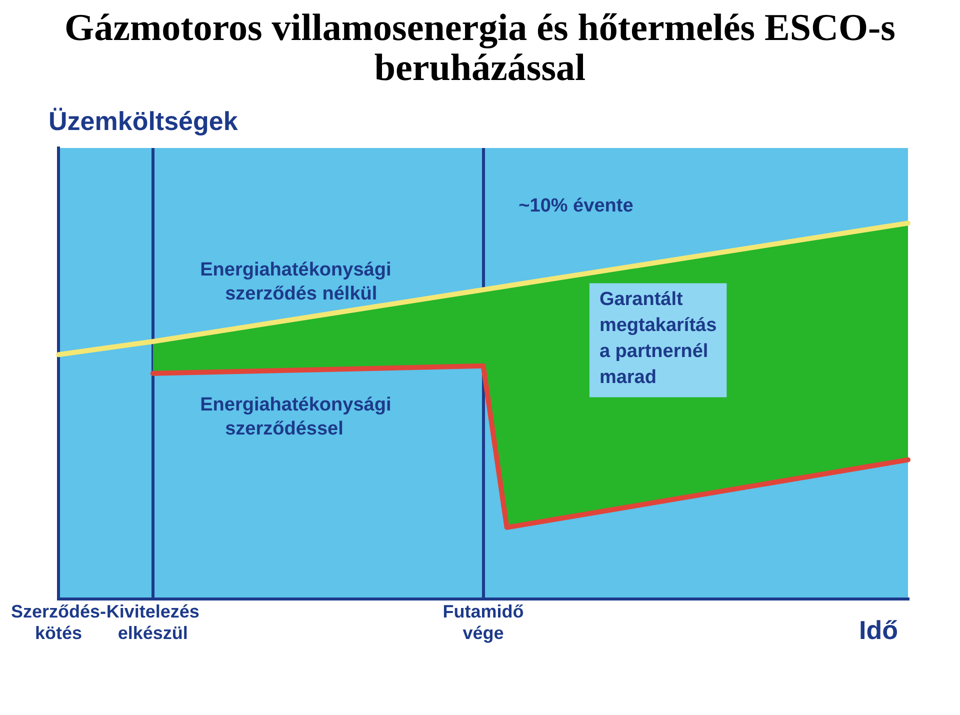 The width and height of the screenshot is (960, 715). What do you see at coordinates (480, 48) in the screenshot?
I see `chart-title: Gázmotoros villamosenergia és hőtermelés ESCO-s beruházással` at bounding box center [480, 48].